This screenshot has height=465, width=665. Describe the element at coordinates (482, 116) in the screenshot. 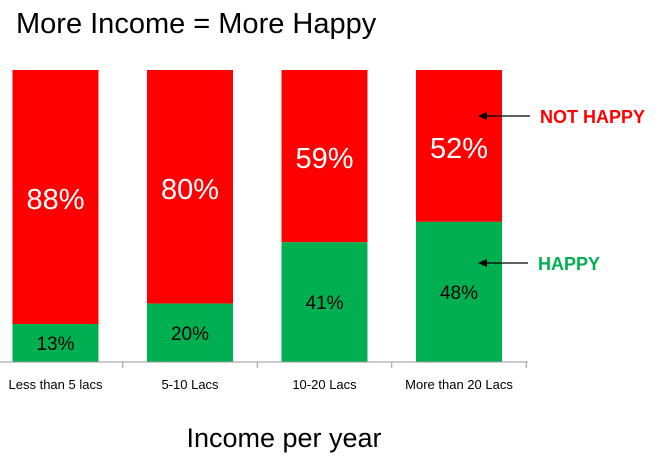

I see `legend-not-happy-arrow-head` at that location.